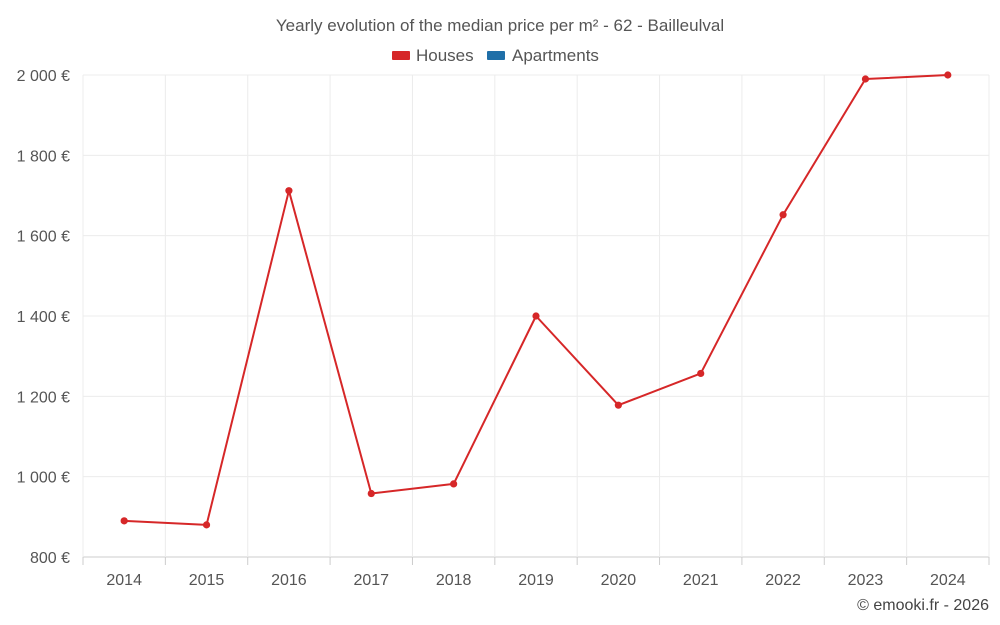 The image size is (1000, 625). What do you see at coordinates (124, 580) in the screenshot?
I see `x-tick-label: 2014` at bounding box center [124, 580].